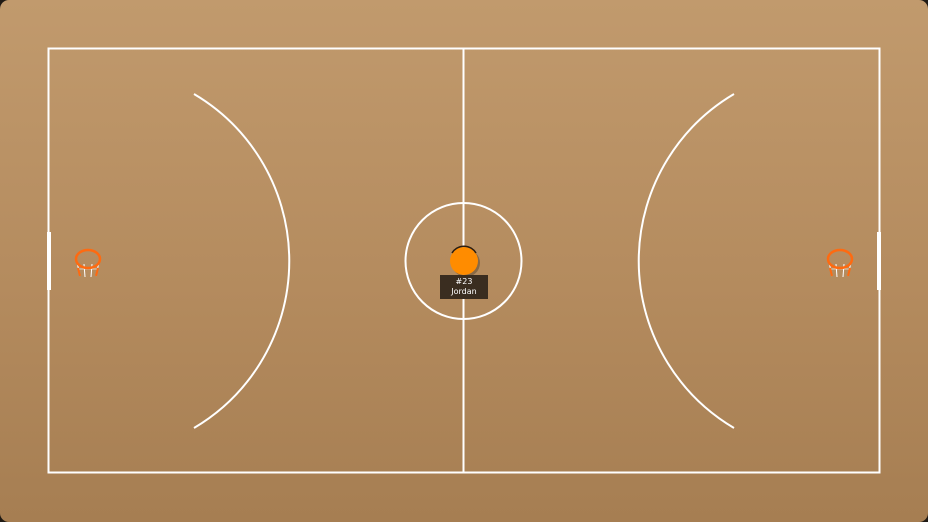 The height and width of the screenshot is (522, 928). I want to click on three-point-arc-left, so click(242, 261).